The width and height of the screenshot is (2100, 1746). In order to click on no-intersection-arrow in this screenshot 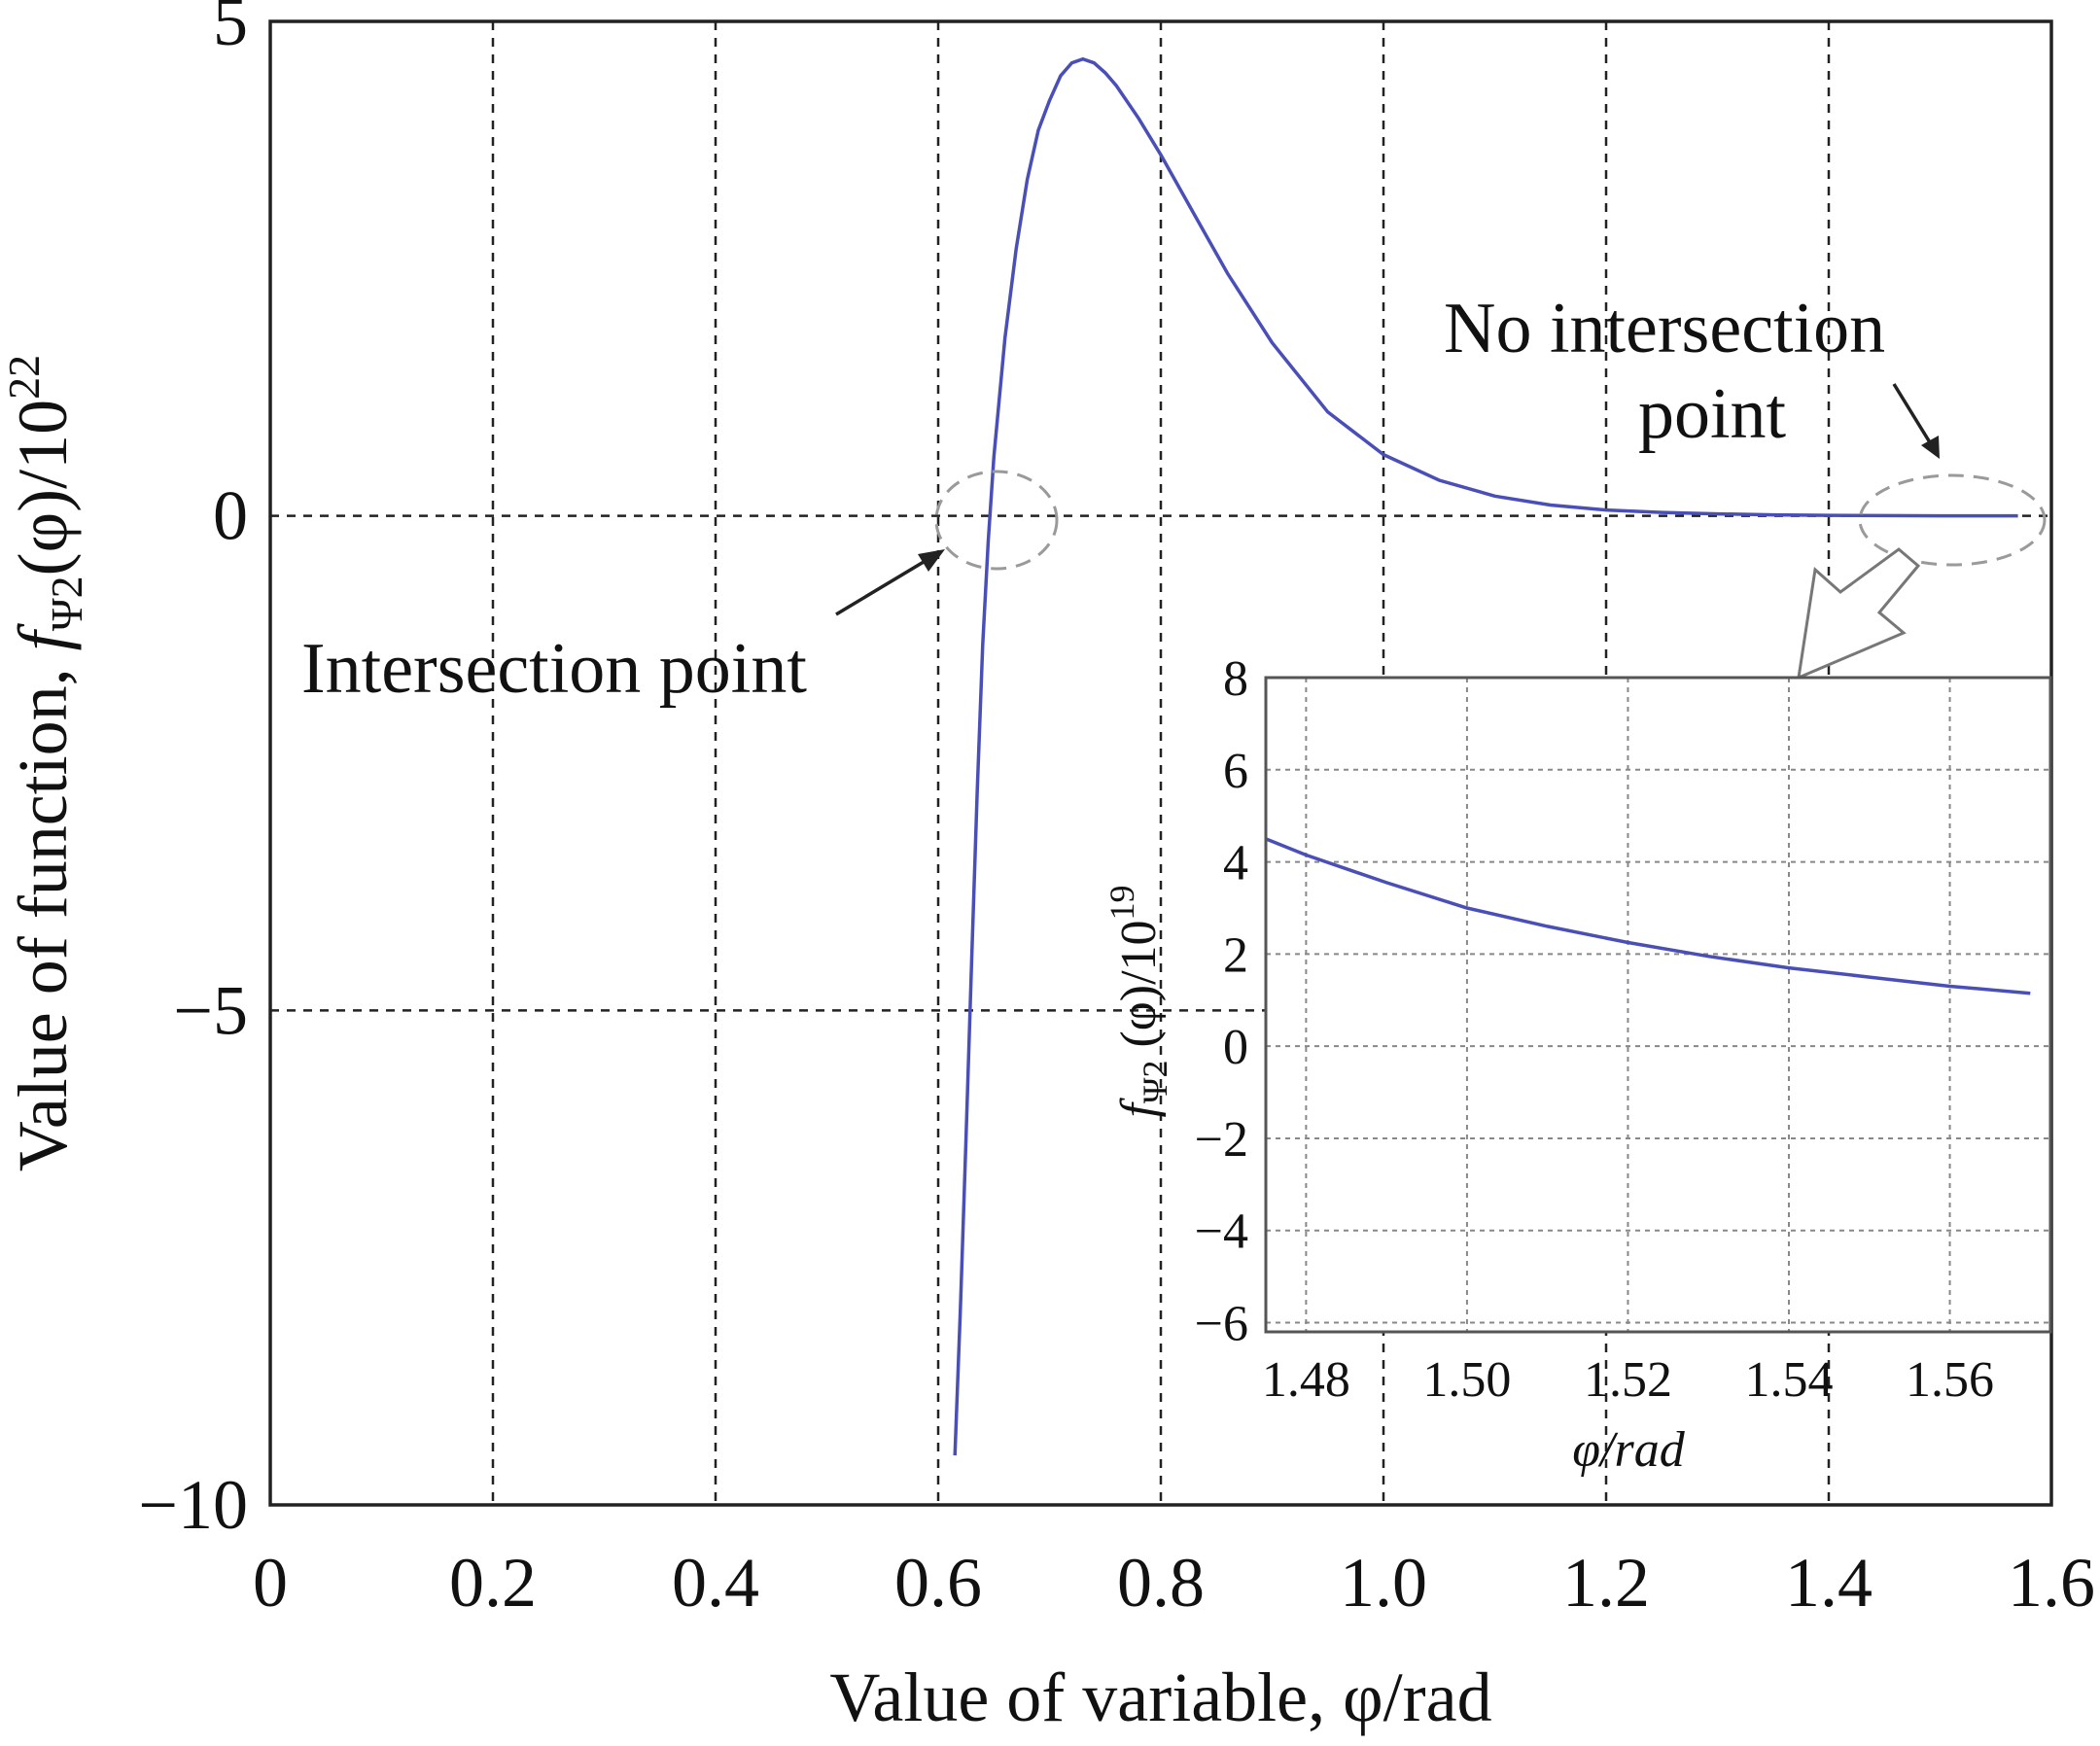, I will do `click(1916, 421)`.